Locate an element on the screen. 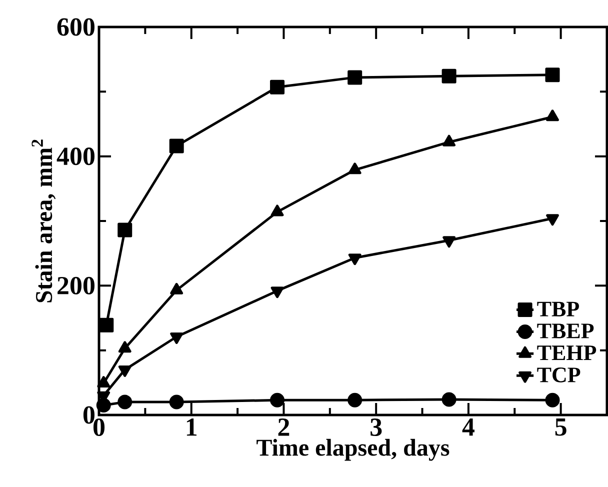 The image size is (608, 487). y-tick-label: 0 is located at coordinates (88, 415).